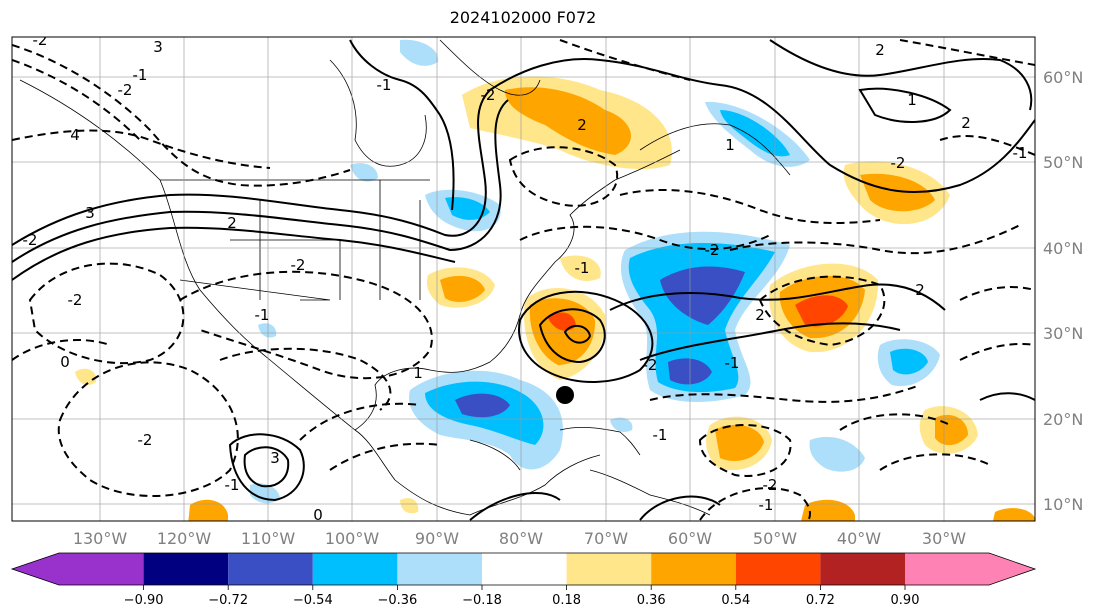 The width and height of the screenshot is (1105, 615). I want to click on lon-label-40w: 40°W, so click(859, 538).